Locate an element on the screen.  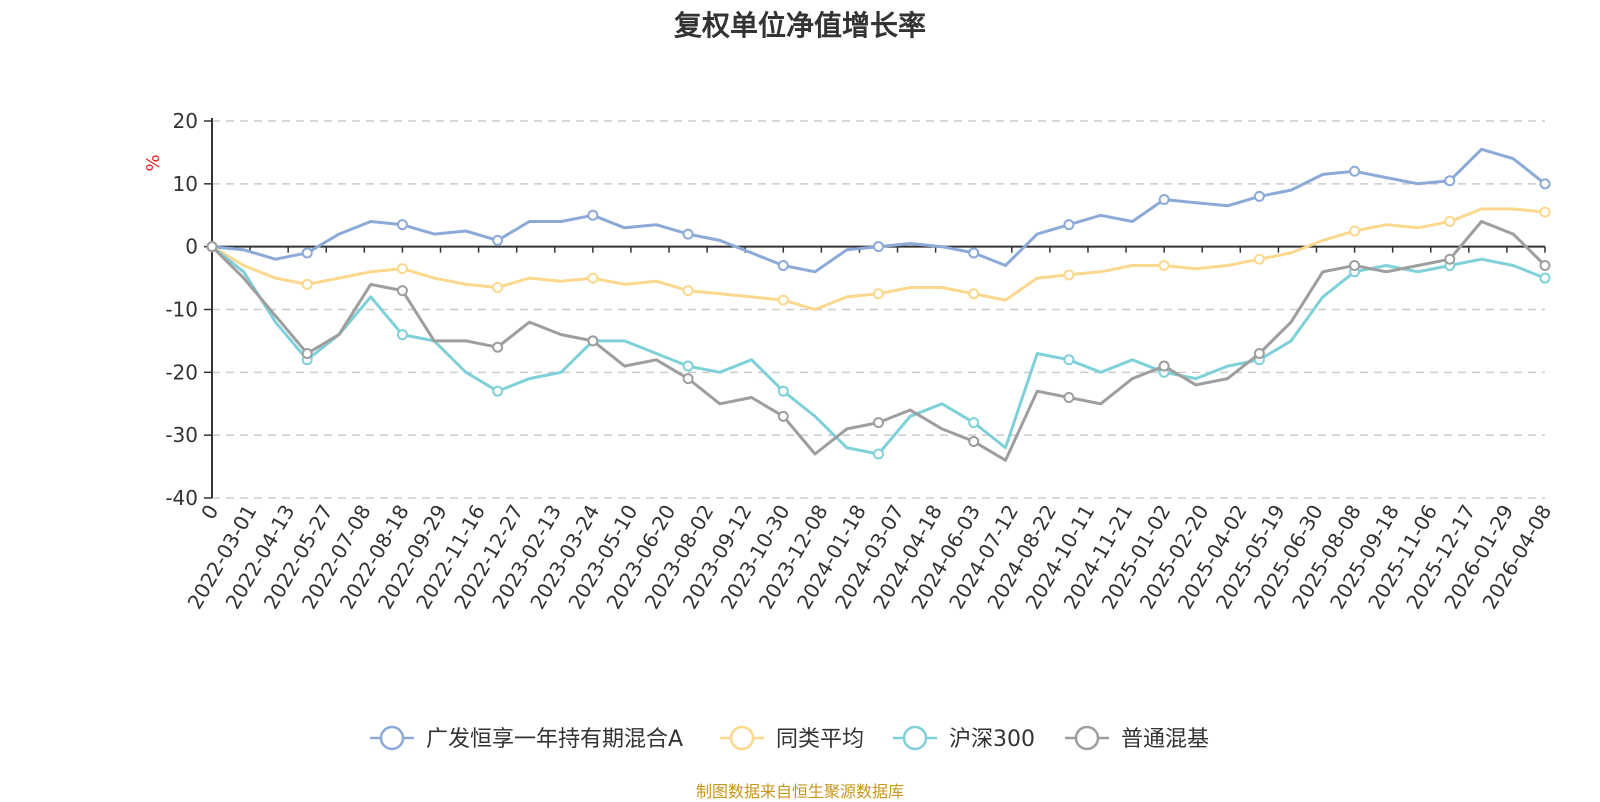
y-tick-label: 10 is located at coordinates (185, 184).